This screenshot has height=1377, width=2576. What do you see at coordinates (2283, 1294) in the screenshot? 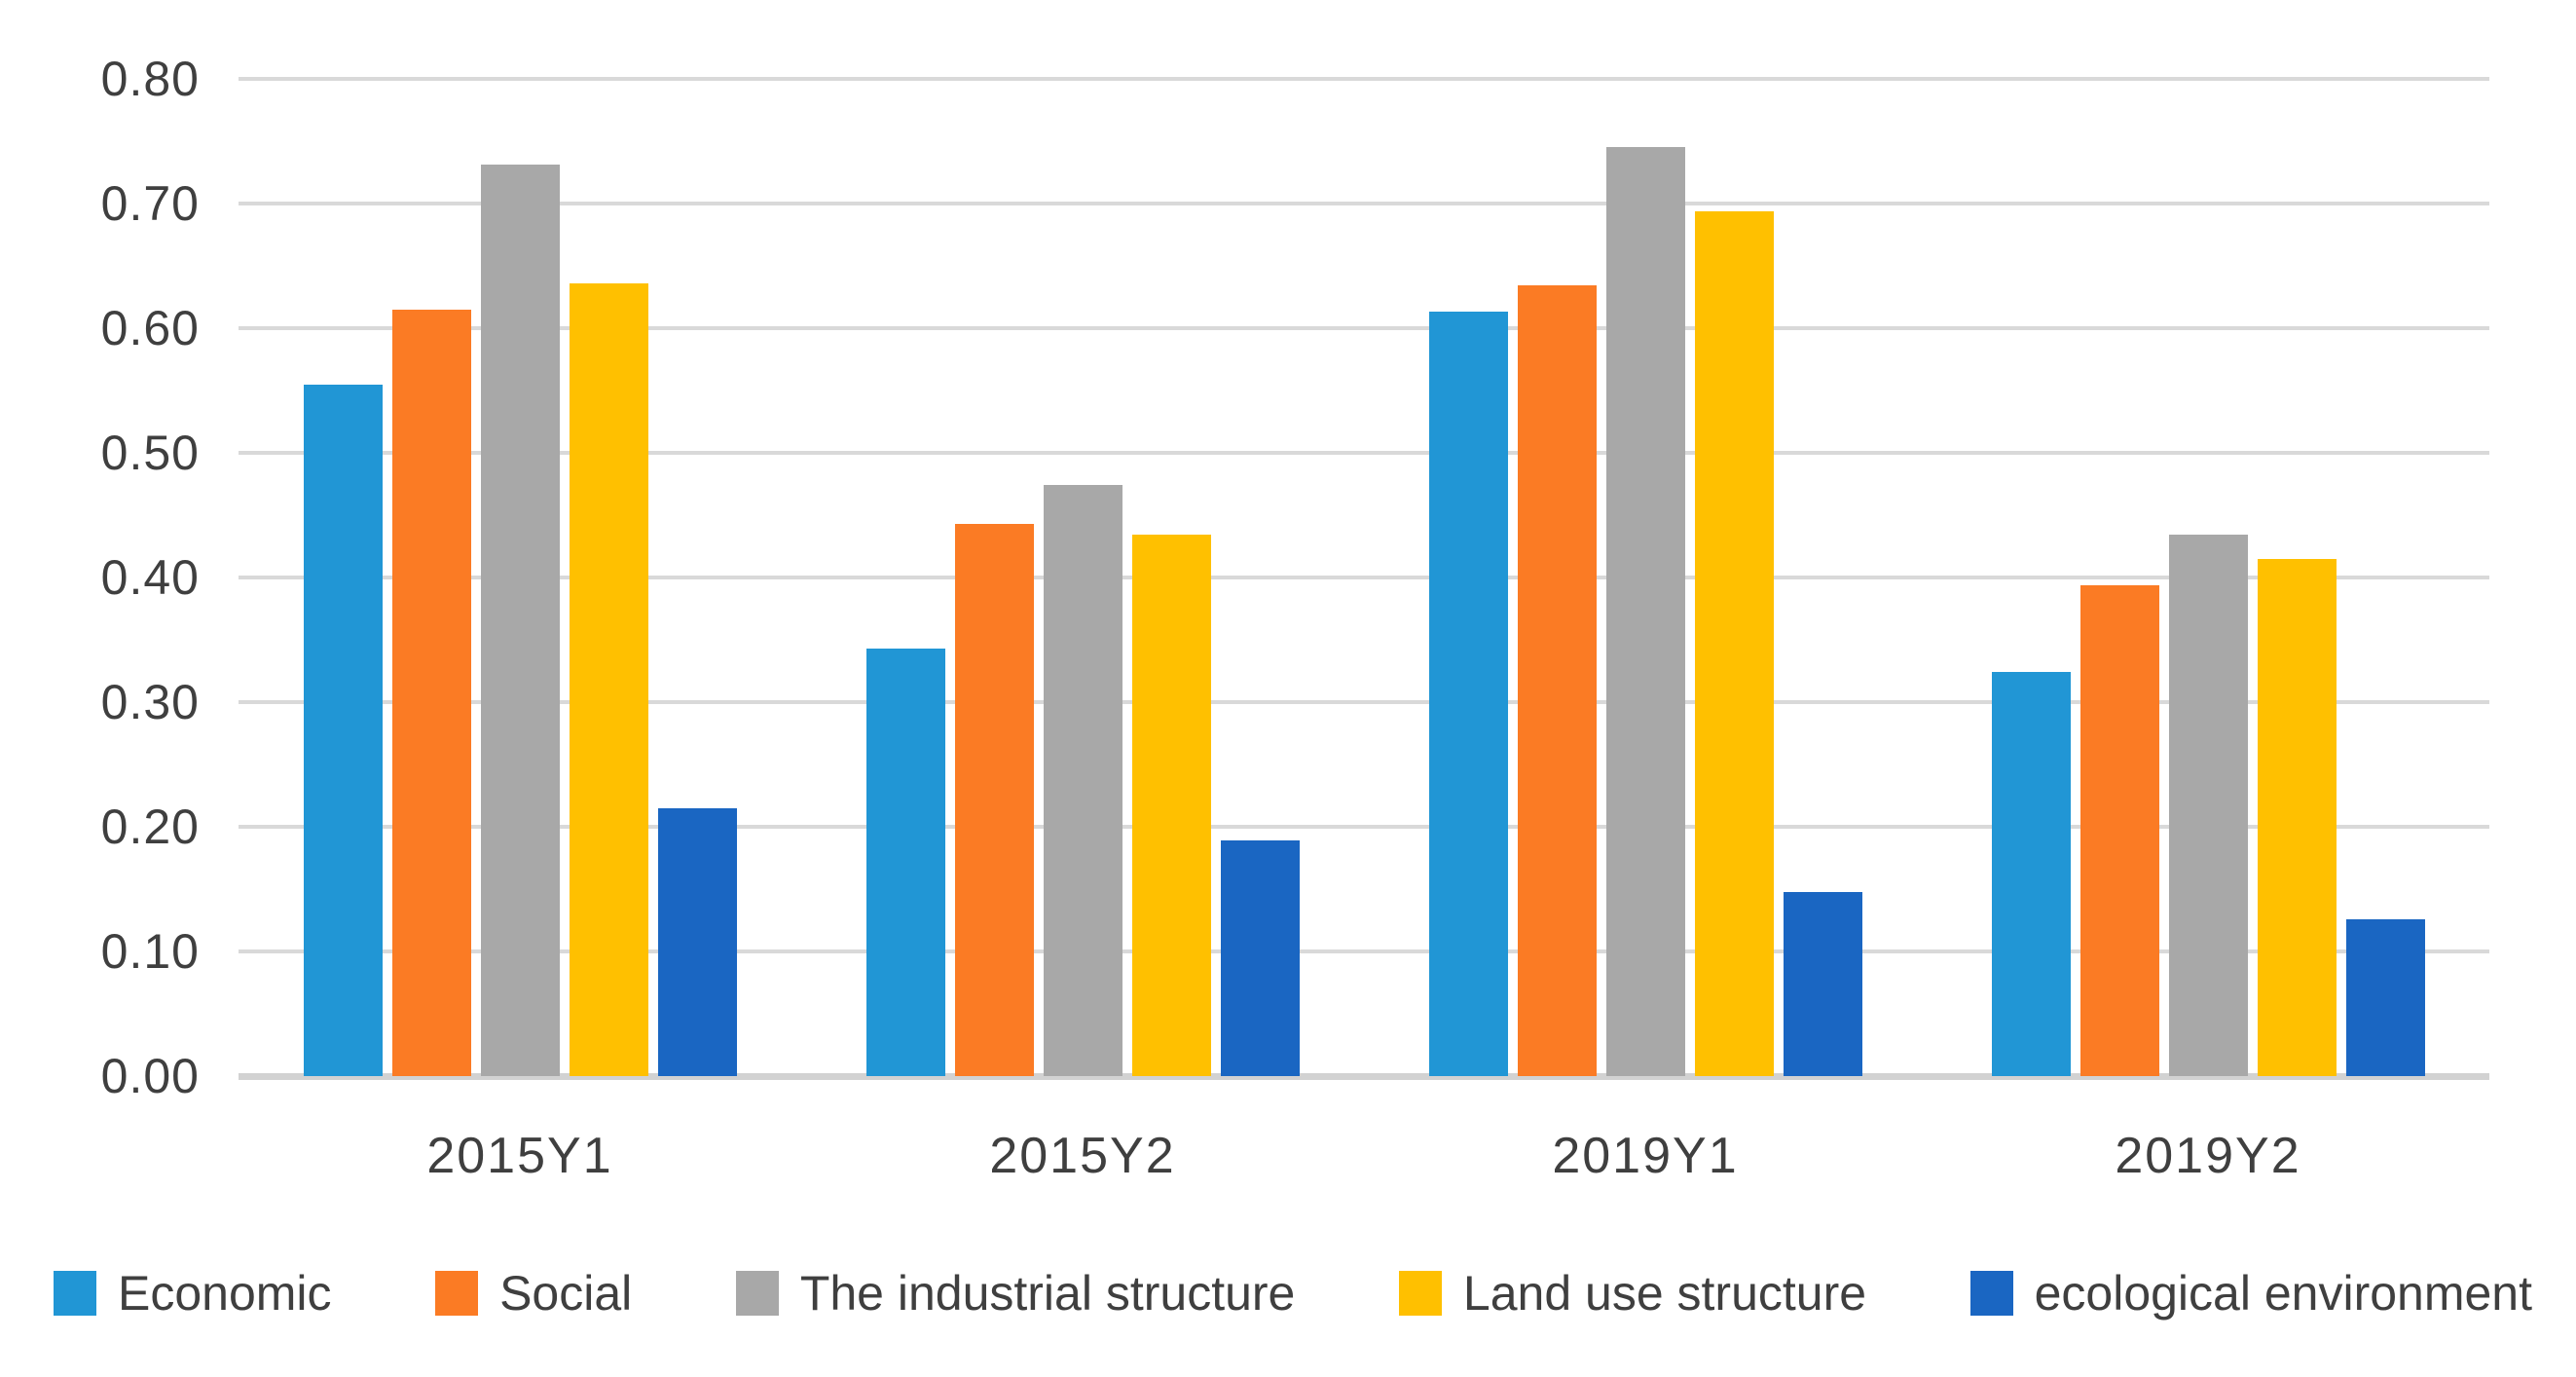
I see `legend-label: ecological environment` at bounding box center [2283, 1294].